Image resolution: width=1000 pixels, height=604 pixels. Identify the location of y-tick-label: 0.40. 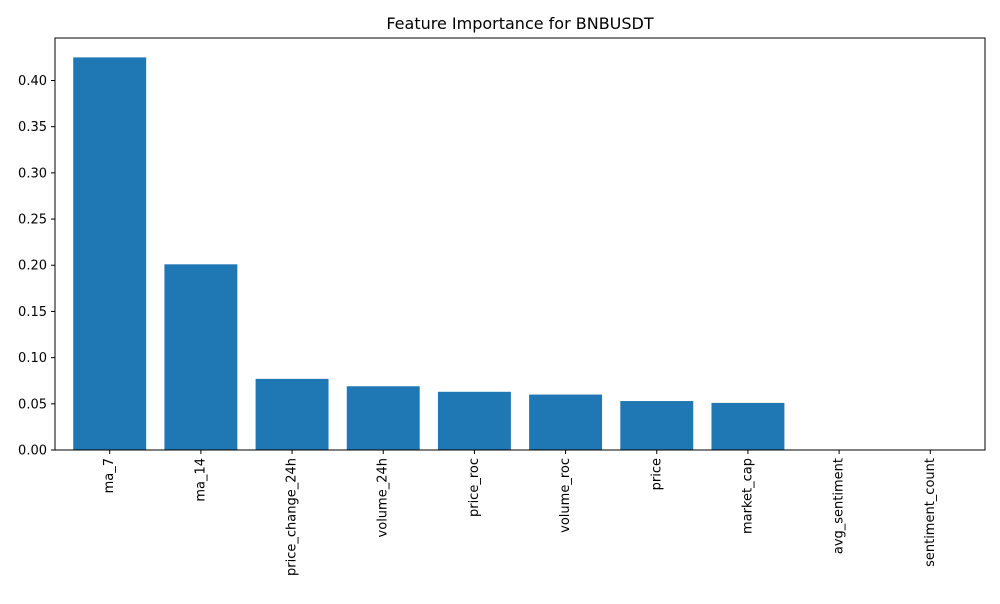
(32, 81).